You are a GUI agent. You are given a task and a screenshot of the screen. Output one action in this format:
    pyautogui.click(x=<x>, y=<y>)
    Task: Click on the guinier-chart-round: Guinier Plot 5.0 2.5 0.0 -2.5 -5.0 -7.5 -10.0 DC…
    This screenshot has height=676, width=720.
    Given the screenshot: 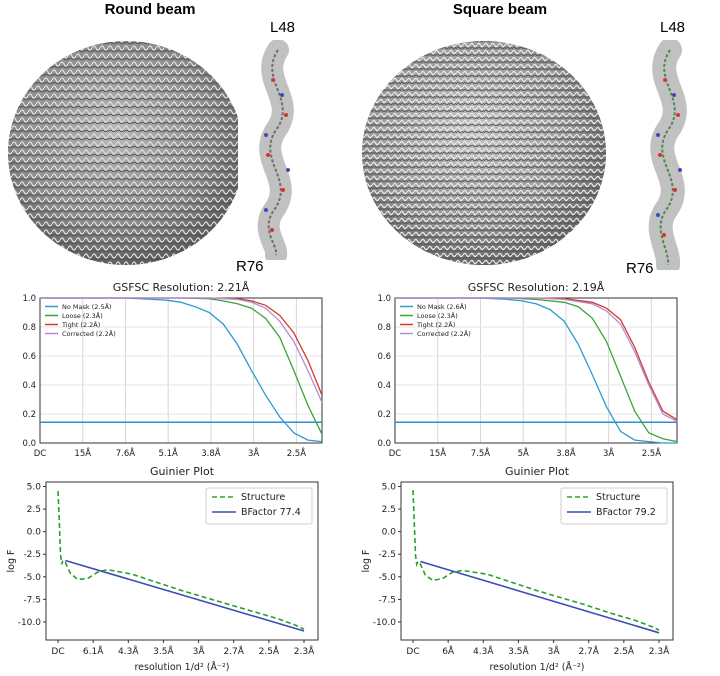 What is the action you would take?
    pyautogui.click(x=162, y=569)
    